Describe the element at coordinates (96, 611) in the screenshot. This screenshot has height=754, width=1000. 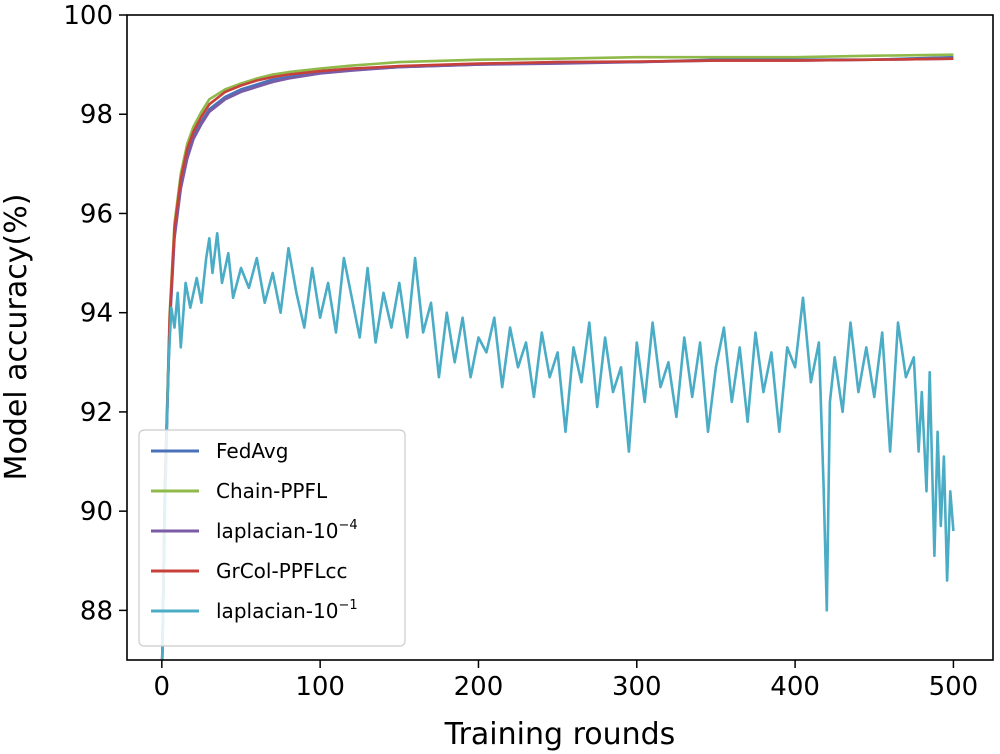
I see `y-tick-label: 88` at that location.